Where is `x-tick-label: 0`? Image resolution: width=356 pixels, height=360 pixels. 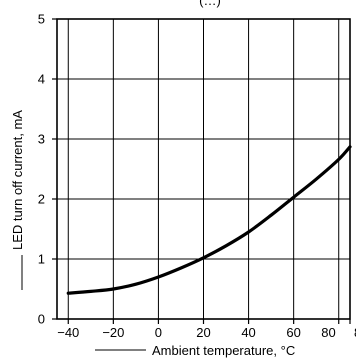 x-tick-label: 0 is located at coordinates (158, 332).